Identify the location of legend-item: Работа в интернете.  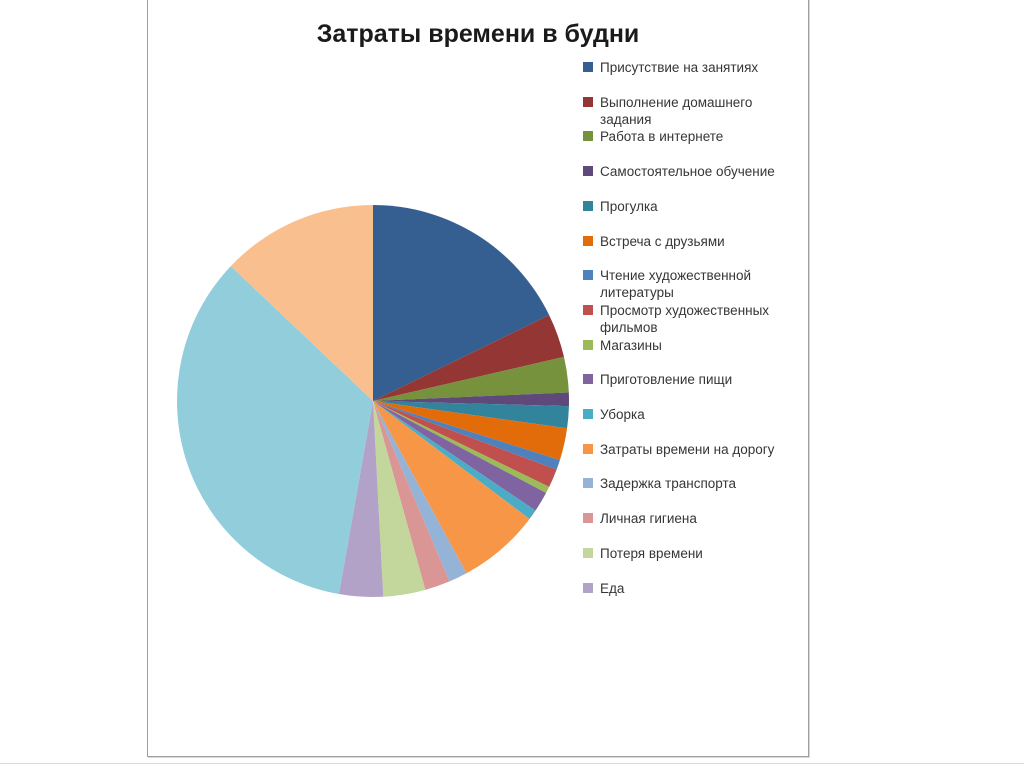
(691, 136).